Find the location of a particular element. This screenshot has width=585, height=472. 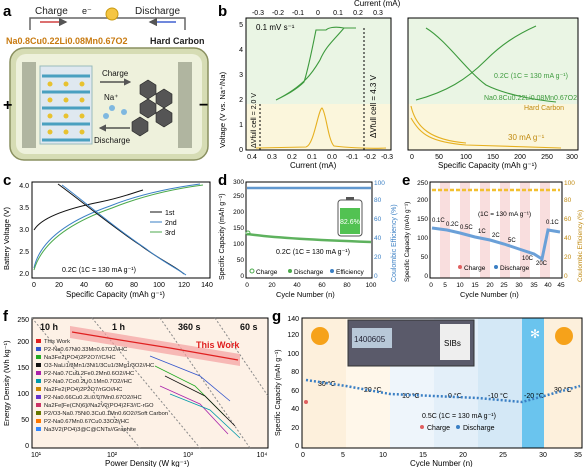

svg-text: -20 °C is located at coordinates (534, 396).